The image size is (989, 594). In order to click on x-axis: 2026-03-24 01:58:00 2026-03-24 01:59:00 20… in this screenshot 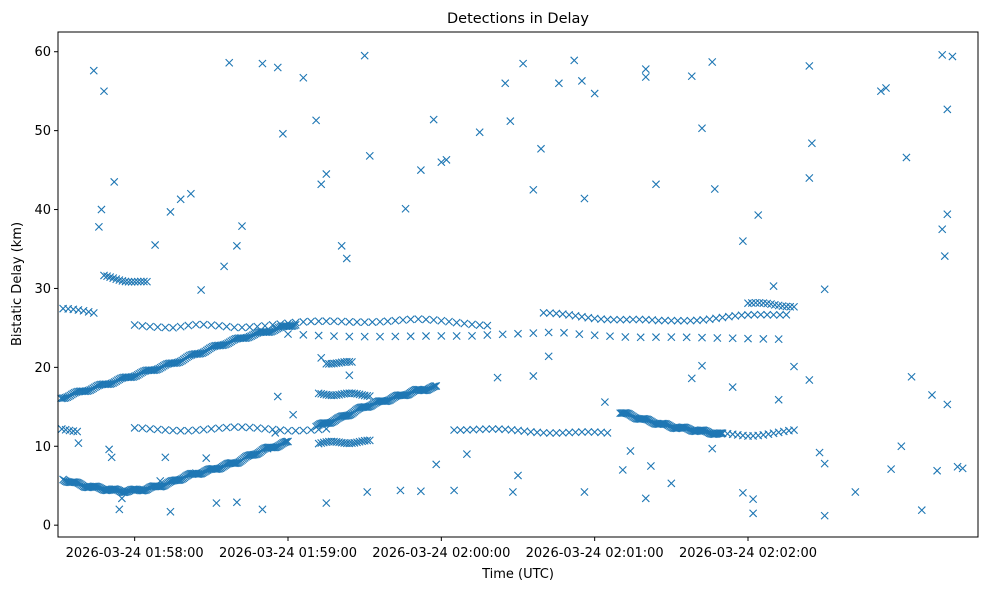, I will do `click(441, 549)`.